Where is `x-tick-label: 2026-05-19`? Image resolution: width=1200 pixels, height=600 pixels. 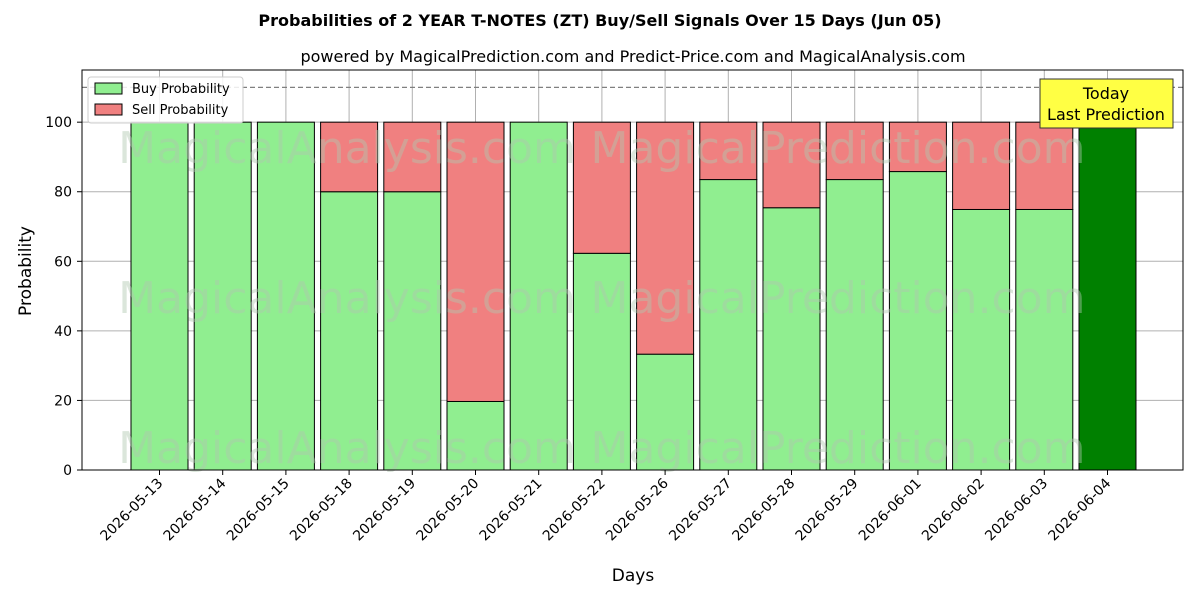
x-tick-label: 2026-05-19 is located at coordinates (384, 510).